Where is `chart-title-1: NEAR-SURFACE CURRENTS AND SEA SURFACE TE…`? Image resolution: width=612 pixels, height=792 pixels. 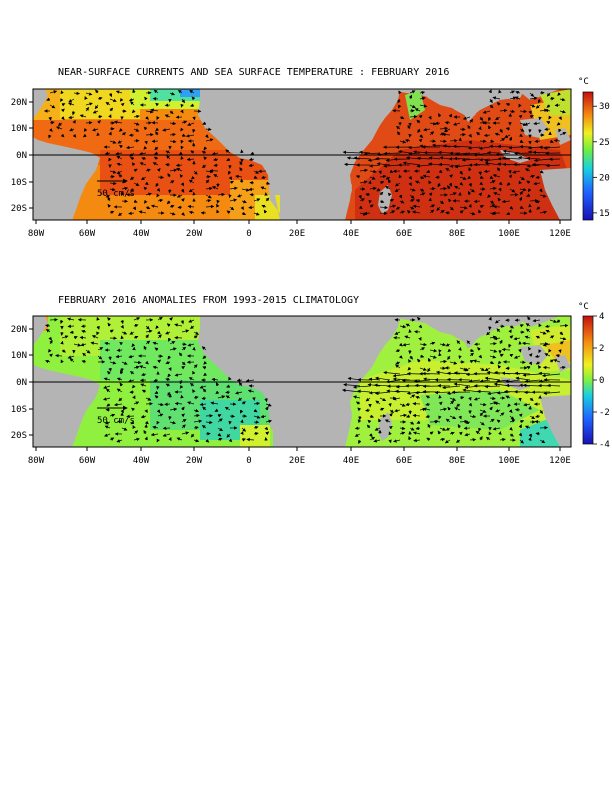 chart-title-1: NEAR-SURFACE CURRENTS AND SEA SURFACE TE… is located at coordinates (253, 72).